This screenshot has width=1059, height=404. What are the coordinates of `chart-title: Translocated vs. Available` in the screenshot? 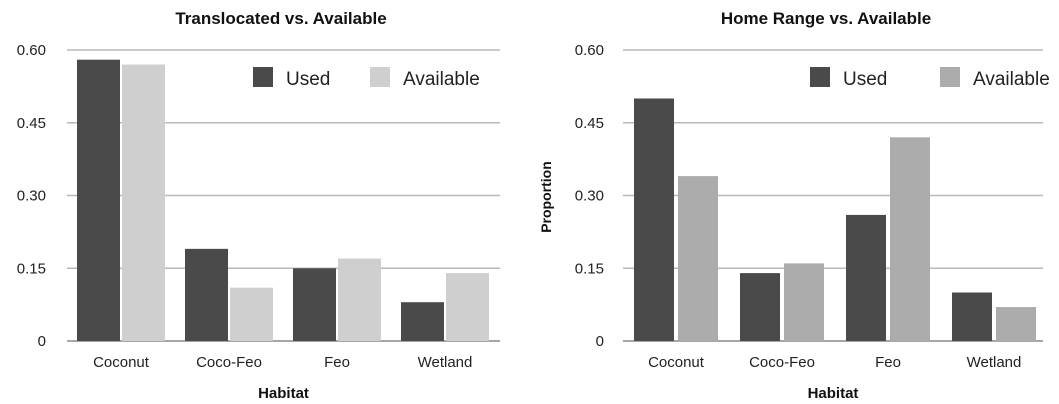 It's located at (280, 18).